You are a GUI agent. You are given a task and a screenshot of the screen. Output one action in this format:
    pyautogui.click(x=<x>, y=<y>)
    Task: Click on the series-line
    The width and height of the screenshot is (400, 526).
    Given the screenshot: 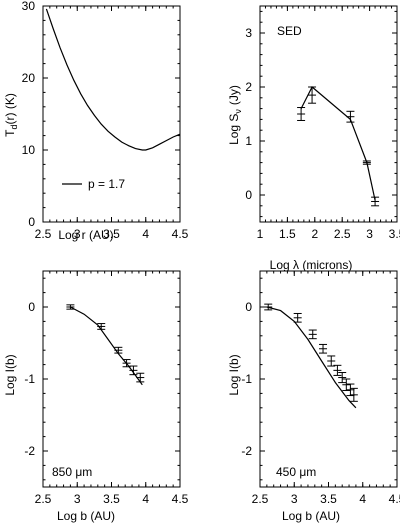 What is the action you would take?
    pyautogui.click(x=112, y=79)
    